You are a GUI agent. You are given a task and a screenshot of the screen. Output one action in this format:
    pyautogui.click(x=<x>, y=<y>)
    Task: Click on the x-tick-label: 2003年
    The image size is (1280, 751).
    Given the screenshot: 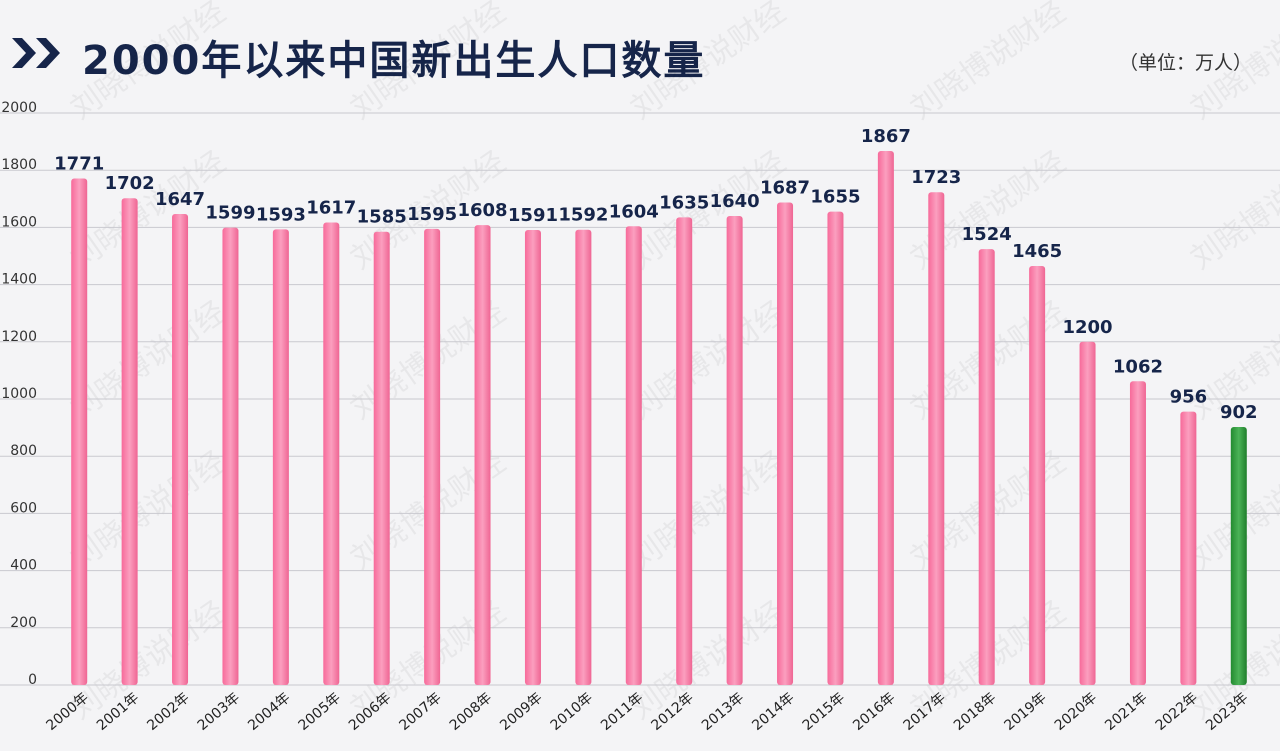 What is the action you would take?
    pyautogui.click(x=219, y=712)
    